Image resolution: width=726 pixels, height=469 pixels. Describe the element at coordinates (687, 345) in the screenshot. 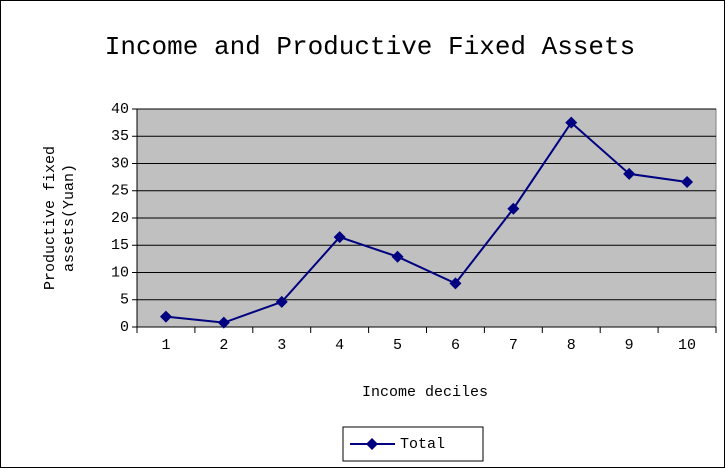

I see `x-tick-label: 10` at that location.